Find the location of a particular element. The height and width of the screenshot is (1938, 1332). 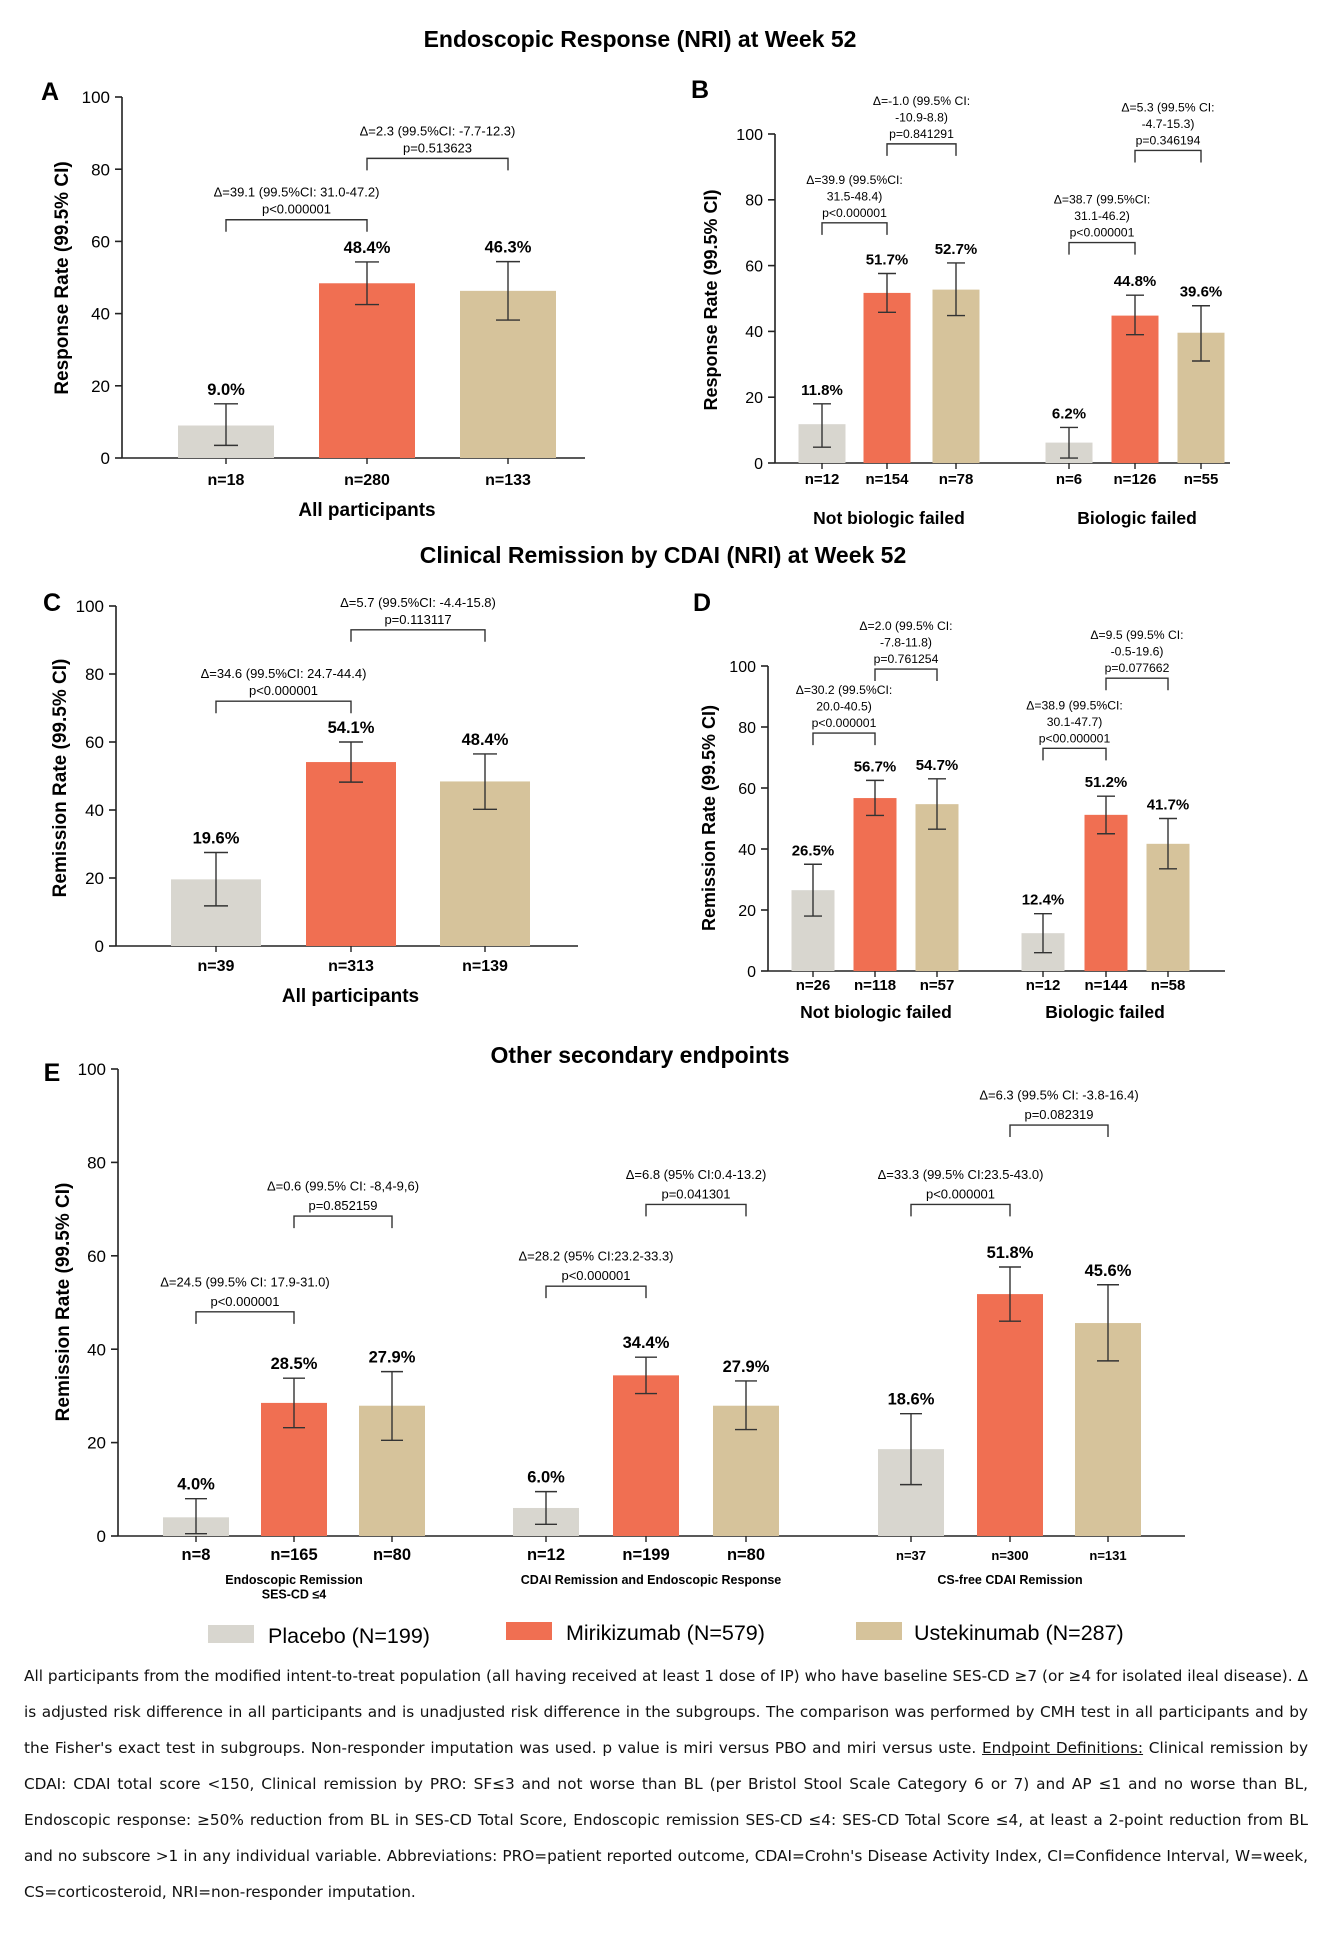

category-label-c: All participants is located at coordinates (350, 996).